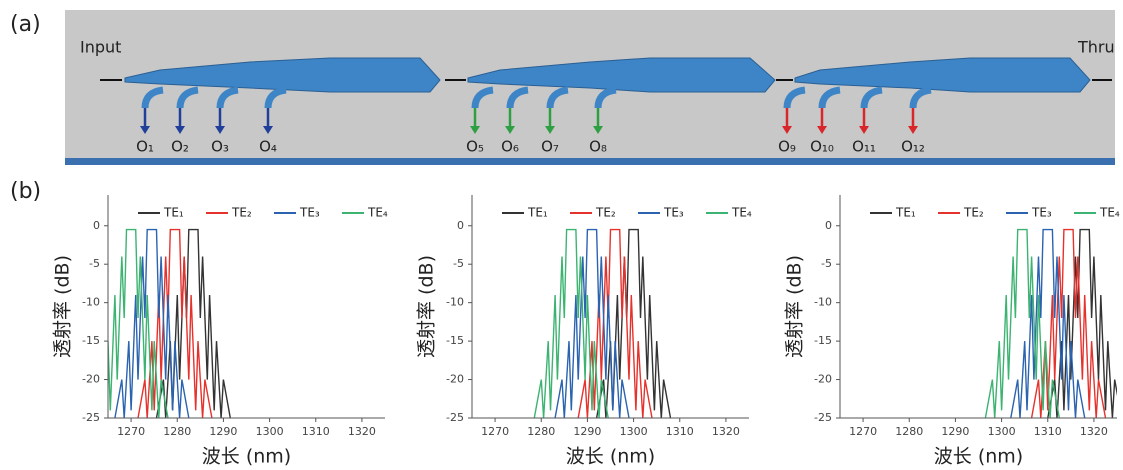  What do you see at coordinates (268, 147) in the screenshot?
I see `output-label: O₄` at bounding box center [268, 147].